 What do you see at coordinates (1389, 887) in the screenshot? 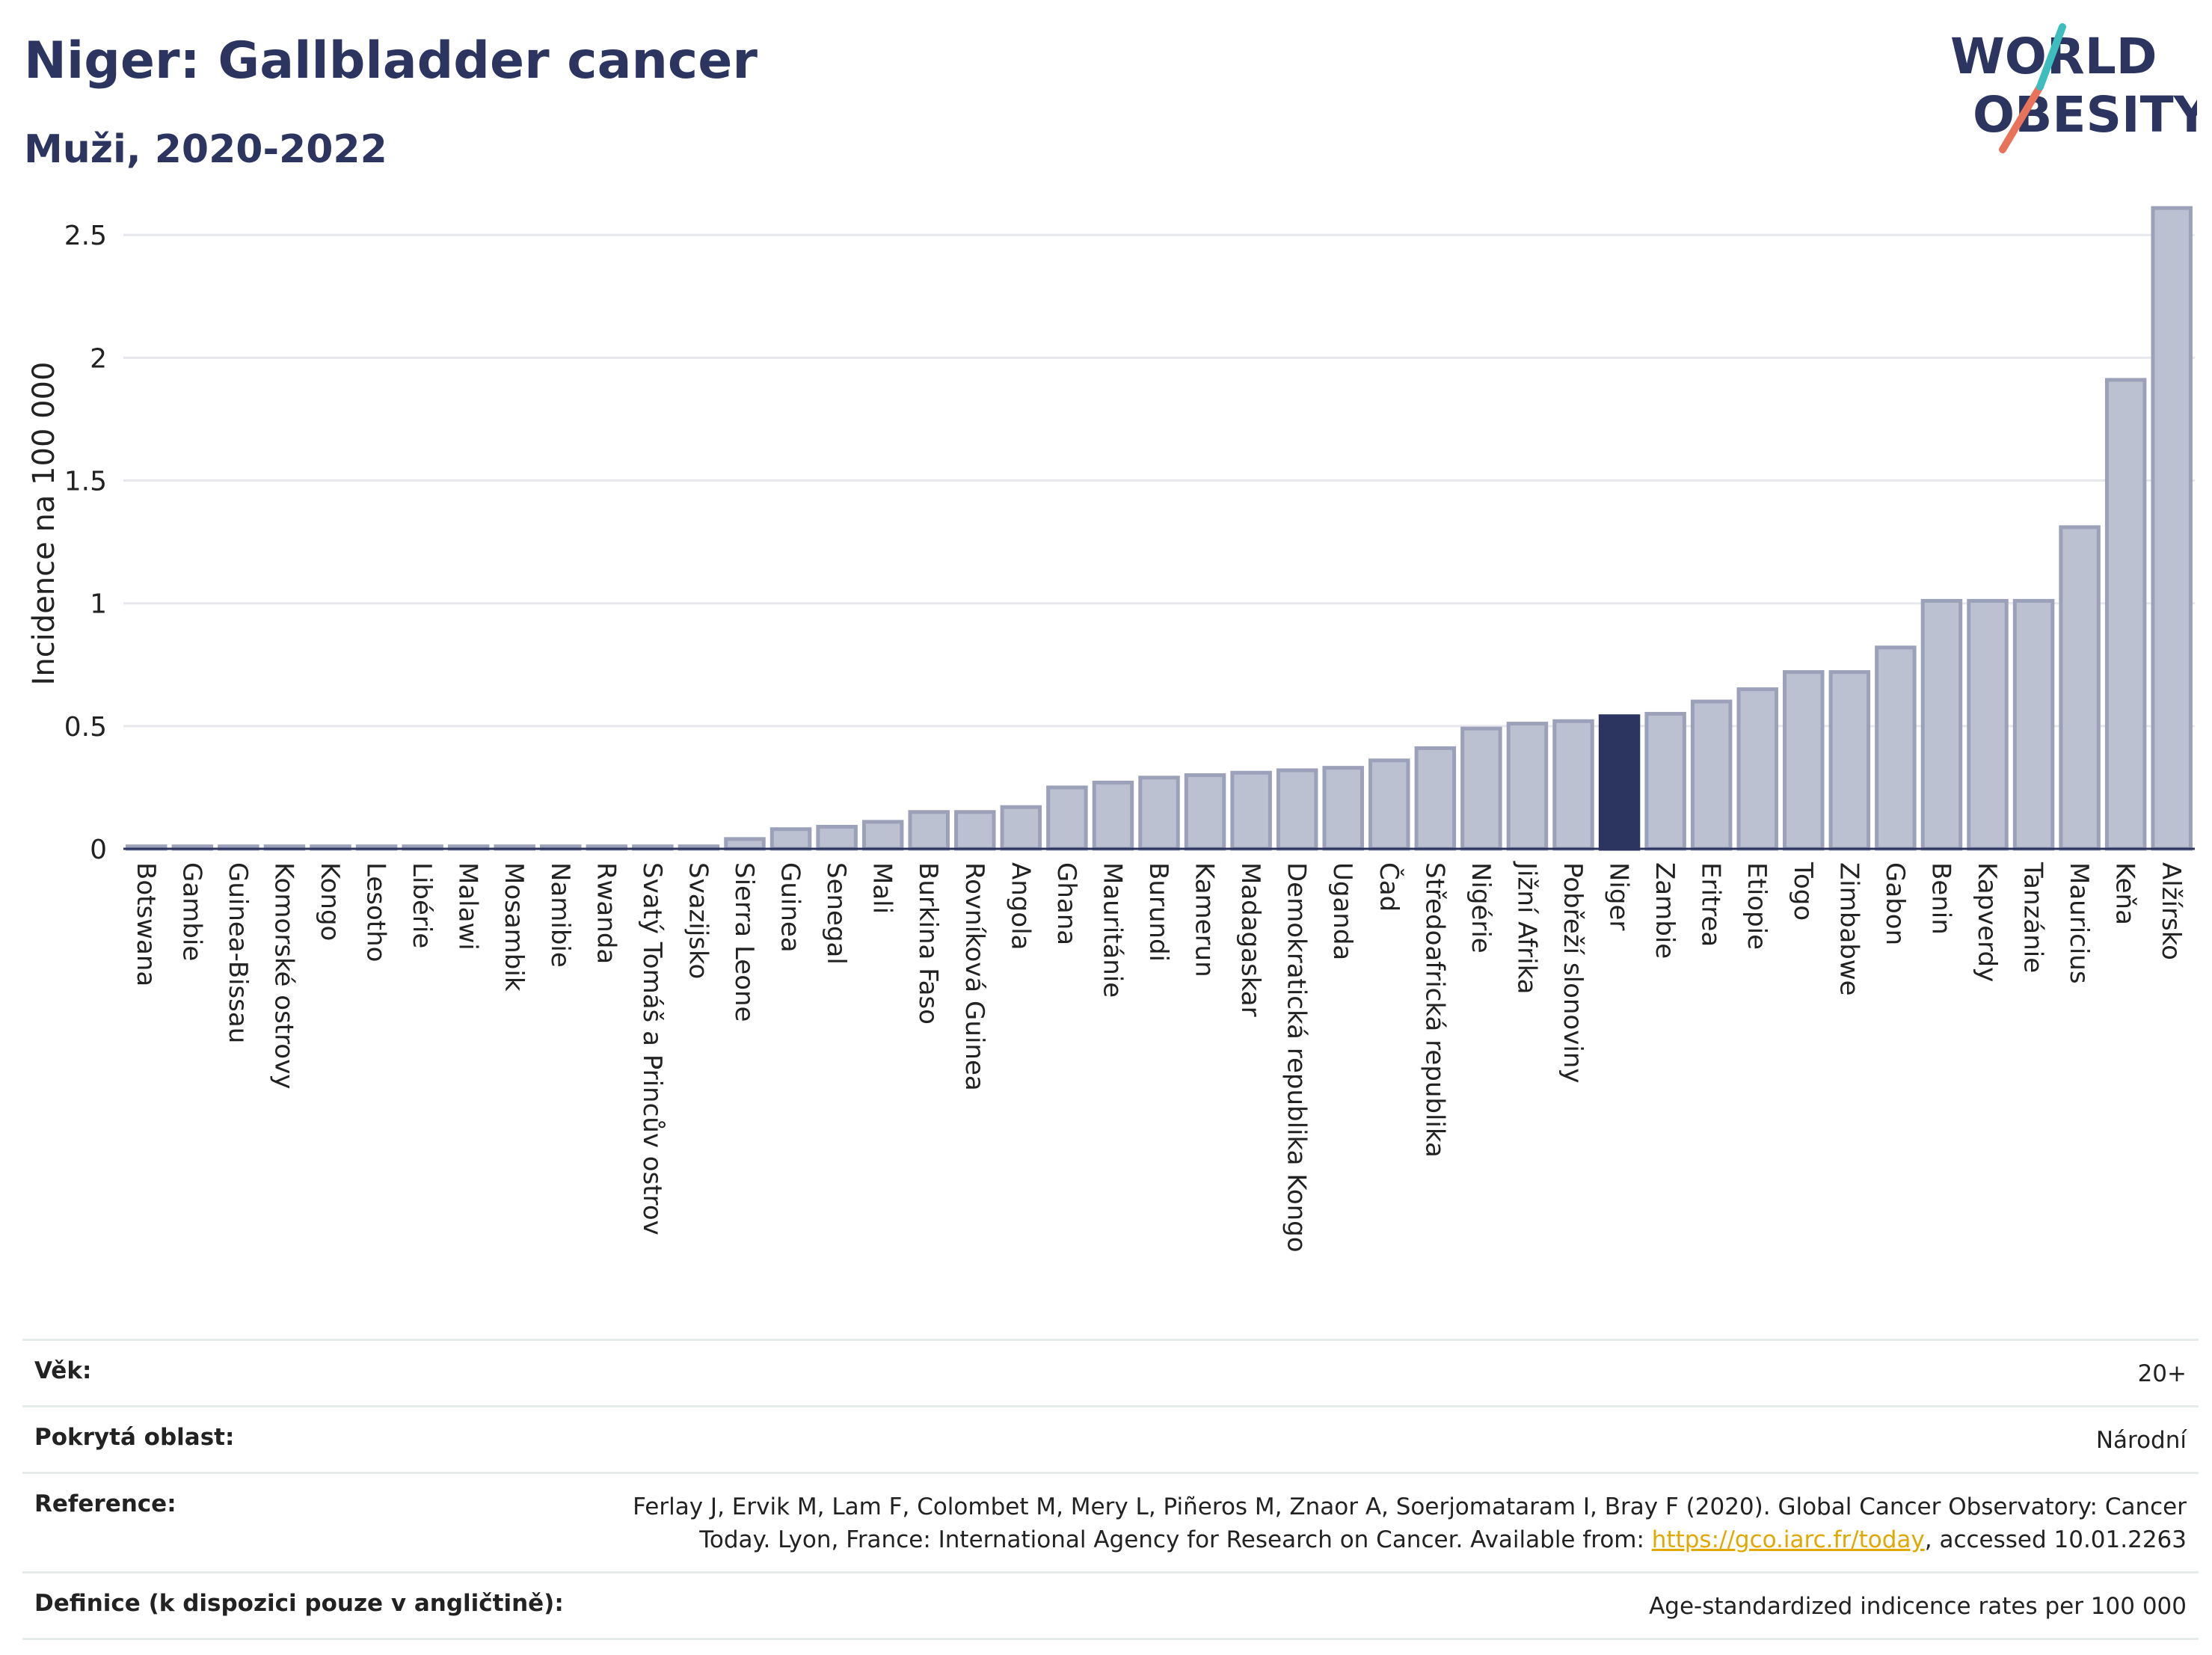
I see `x-tick-label: Čad` at bounding box center [1389, 887].